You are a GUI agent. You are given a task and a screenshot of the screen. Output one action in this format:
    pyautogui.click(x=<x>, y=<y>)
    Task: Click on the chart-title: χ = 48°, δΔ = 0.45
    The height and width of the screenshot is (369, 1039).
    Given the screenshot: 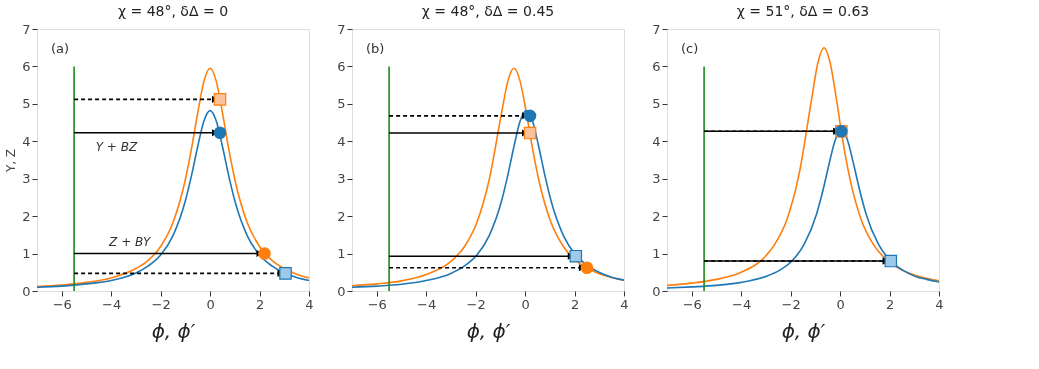 What is the action you would take?
    pyautogui.click(x=488, y=11)
    